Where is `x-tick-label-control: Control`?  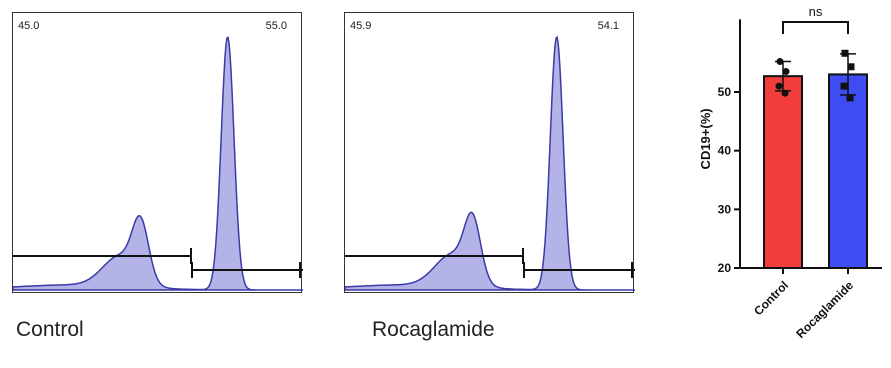
x-tick-label-control: Control is located at coordinates (771, 298).